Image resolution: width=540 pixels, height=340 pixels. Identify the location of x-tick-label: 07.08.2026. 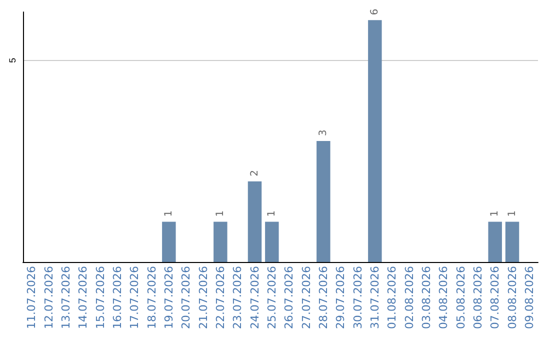
(495, 298).